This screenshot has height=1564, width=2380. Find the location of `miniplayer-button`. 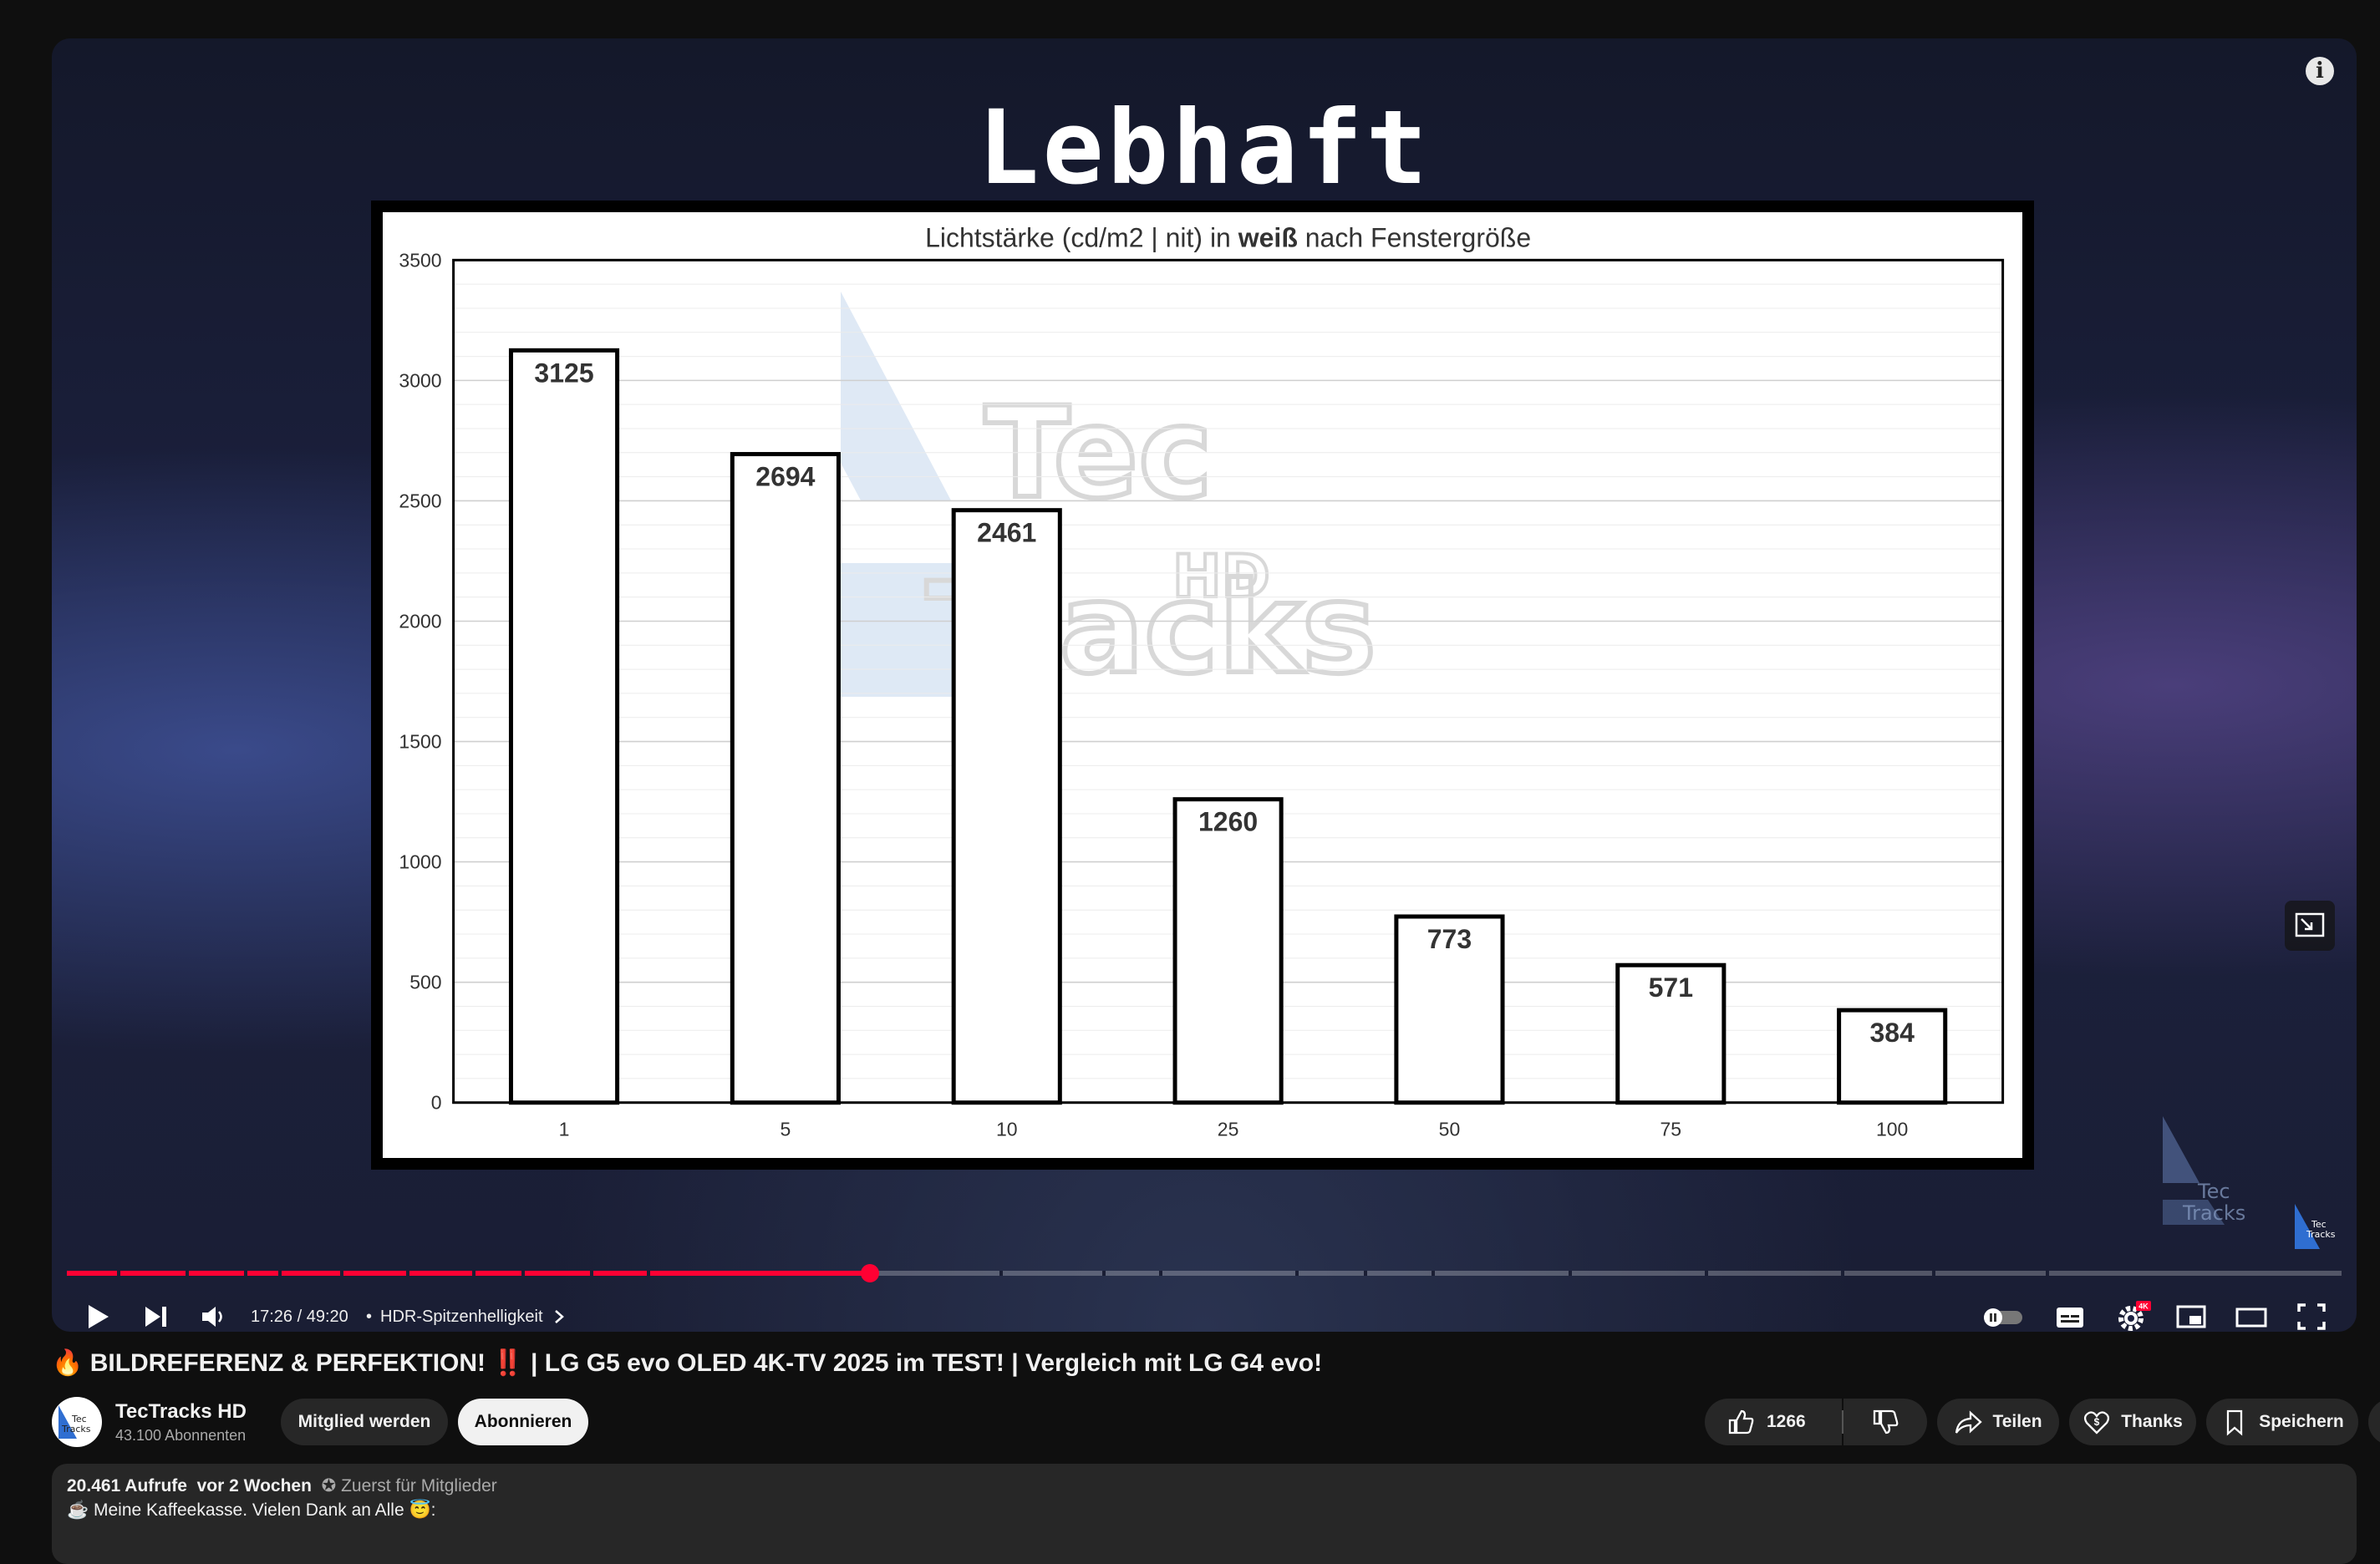

miniplayer-button is located at coordinates (2310, 926).